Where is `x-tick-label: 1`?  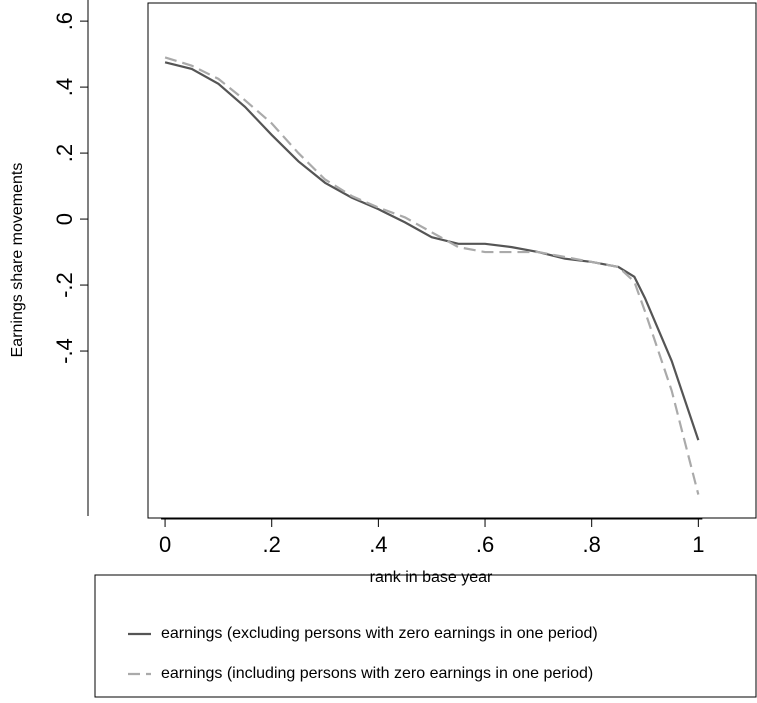
x-tick-label: 1 is located at coordinates (698, 544).